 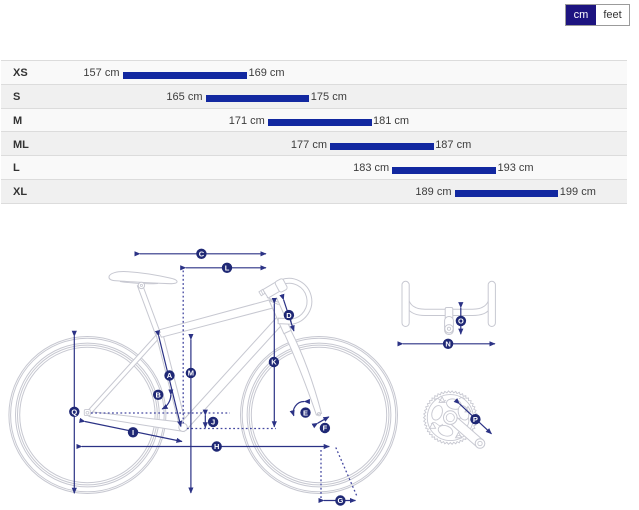 I want to click on svg-text: I, so click(x=133, y=432).